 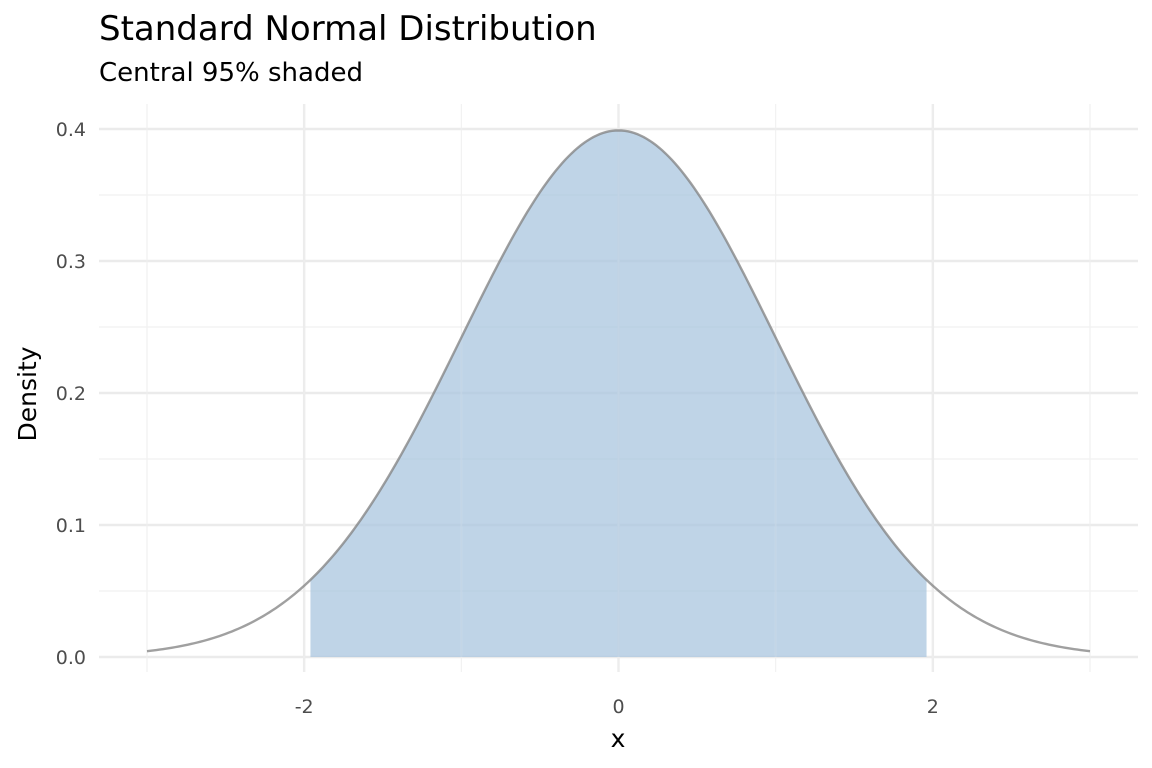 What do you see at coordinates (71, 658) in the screenshot?
I see `y-tick-label: 0.0` at bounding box center [71, 658].